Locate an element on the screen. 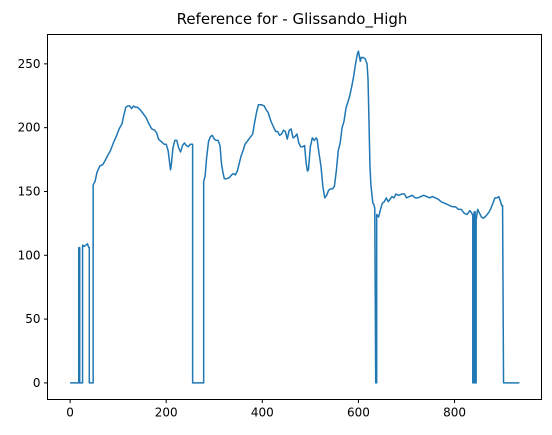 Image resolution: width=552 pixels, height=435 pixels. x-tick-label: 800 is located at coordinates (454, 413).